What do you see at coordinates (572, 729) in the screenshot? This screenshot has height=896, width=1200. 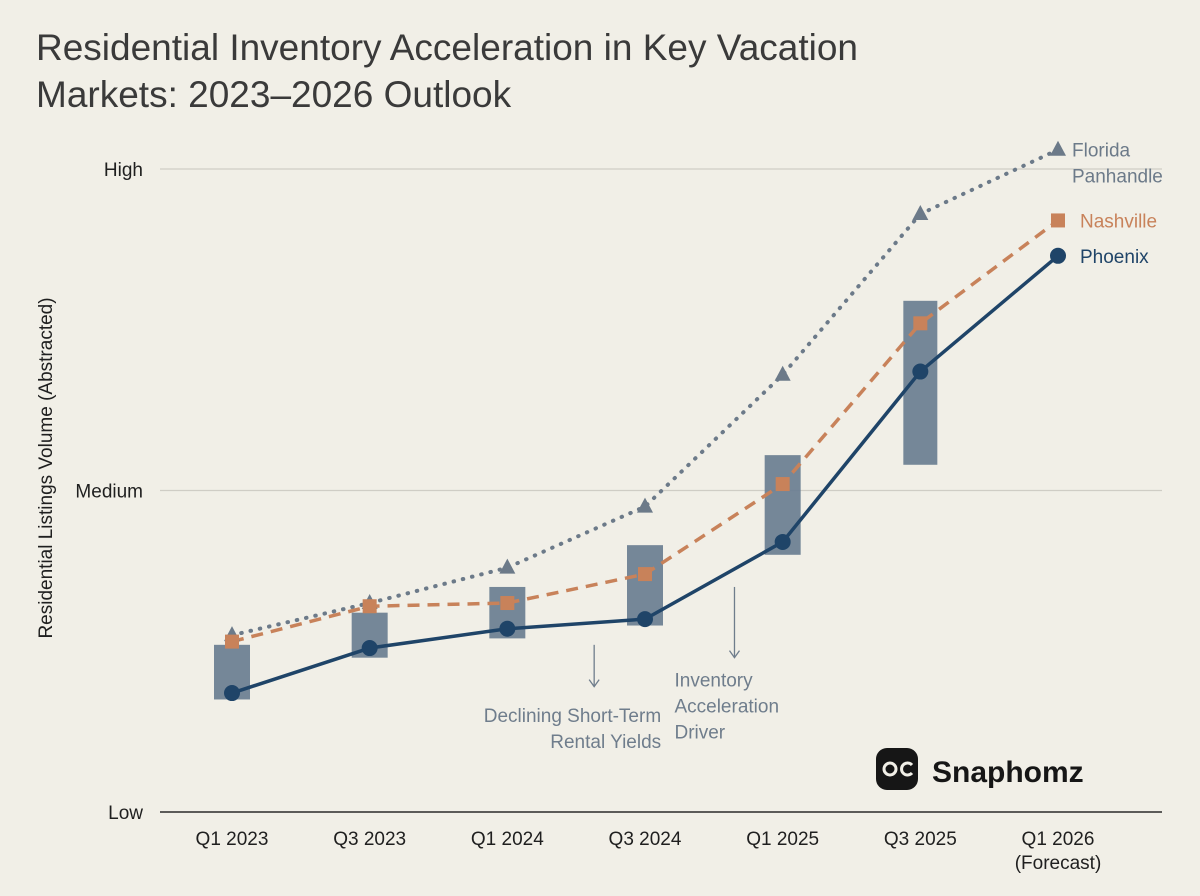 I see `annotation-text: Declining Short-Term Rental Yields` at bounding box center [572, 729].